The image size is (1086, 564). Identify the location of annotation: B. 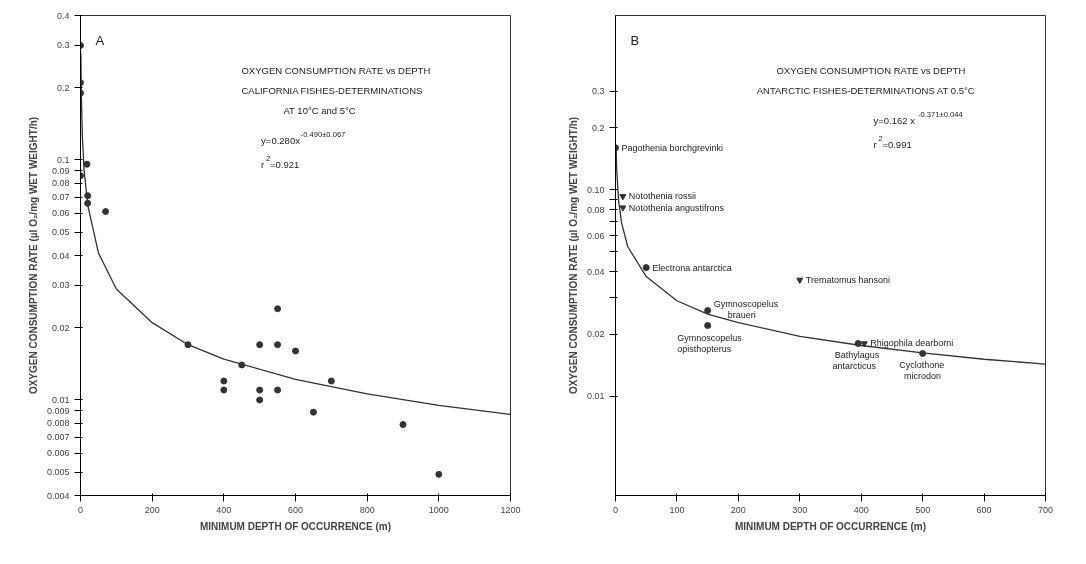
(635, 40).